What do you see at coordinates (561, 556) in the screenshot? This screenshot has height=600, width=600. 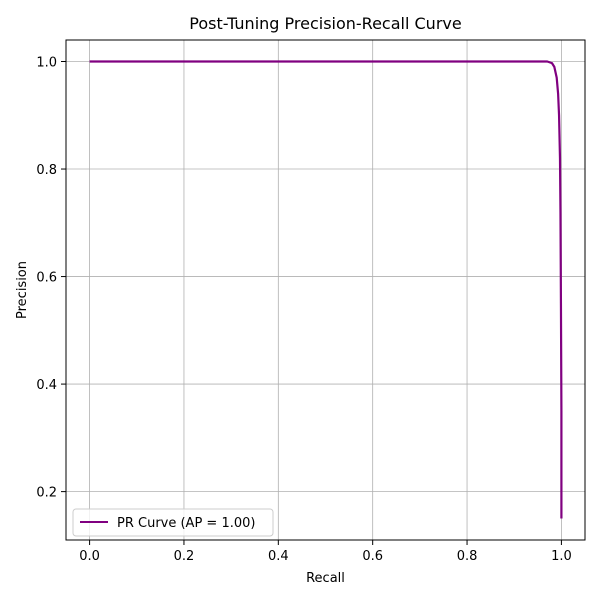 I see `x-tick-label: 1.0` at bounding box center [561, 556].